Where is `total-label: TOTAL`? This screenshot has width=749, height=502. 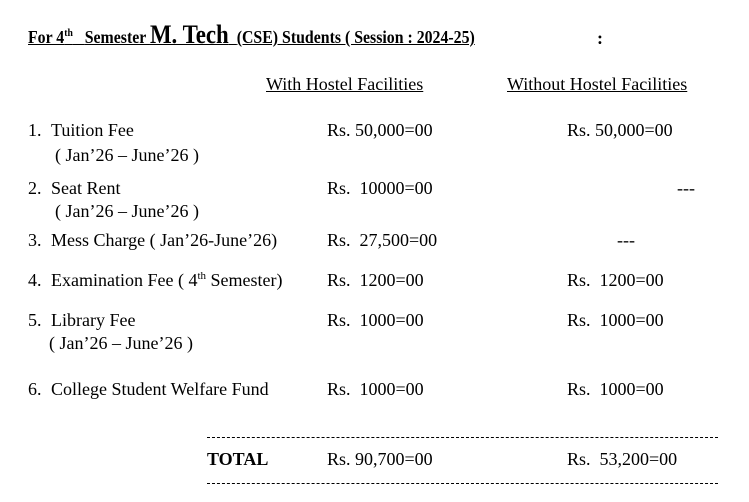 total-label: TOTAL is located at coordinates (238, 459).